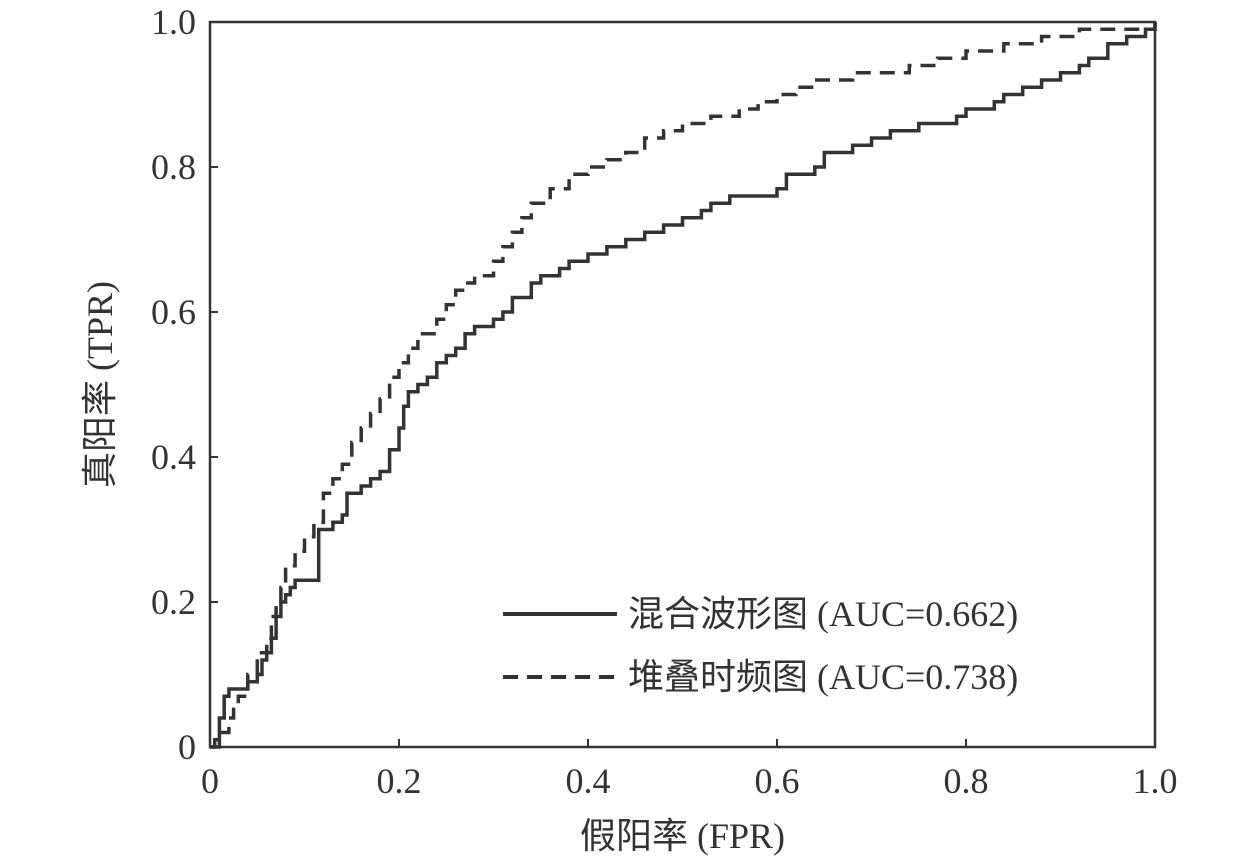 Image resolution: width=1260 pixels, height=864 pixels. Describe the element at coordinates (588, 781) in the screenshot. I see `x-tick-label: 0.4` at that location.